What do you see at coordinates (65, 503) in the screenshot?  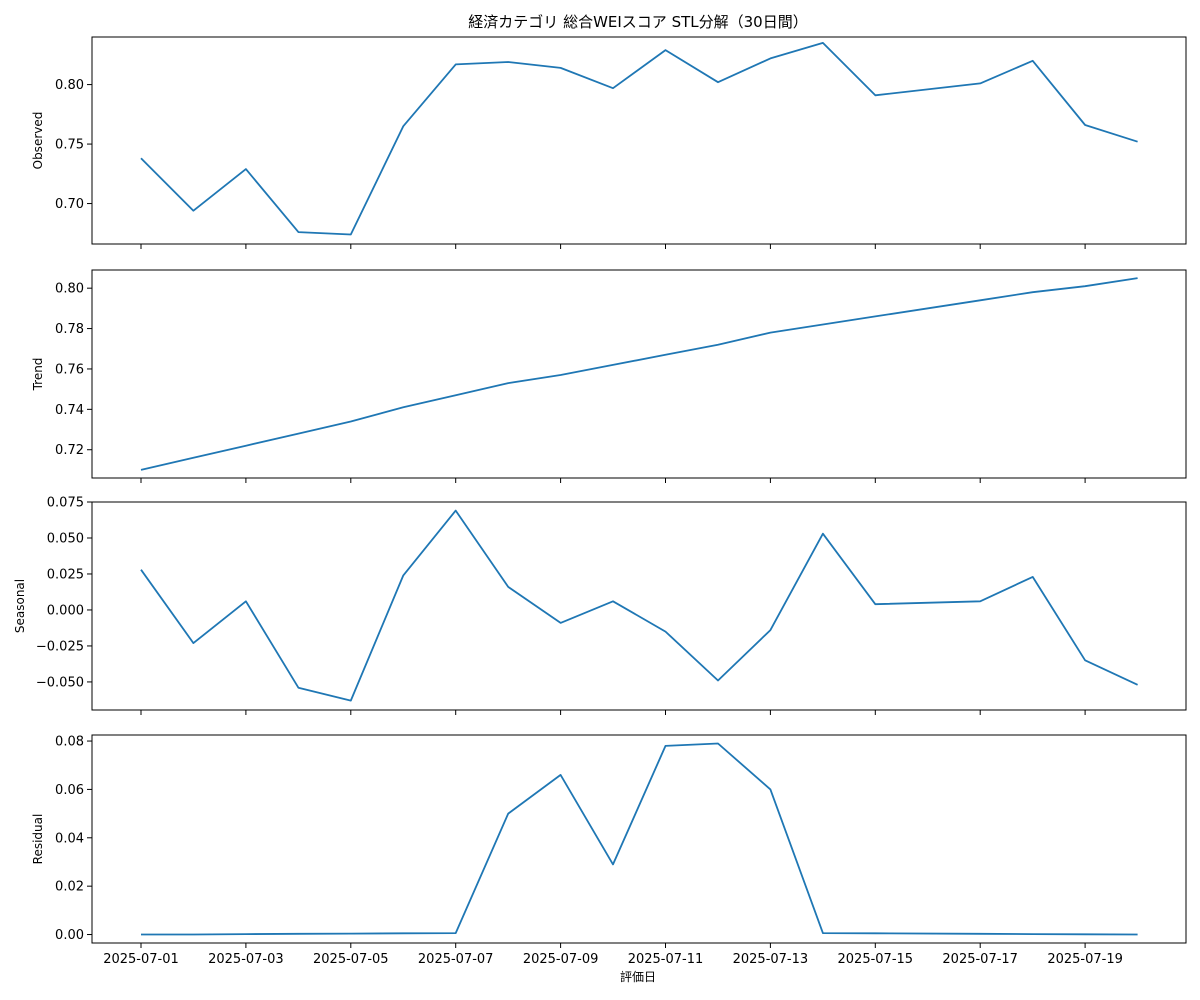 I see `y-tick-label: 0.075` at bounding box center [65, 503].